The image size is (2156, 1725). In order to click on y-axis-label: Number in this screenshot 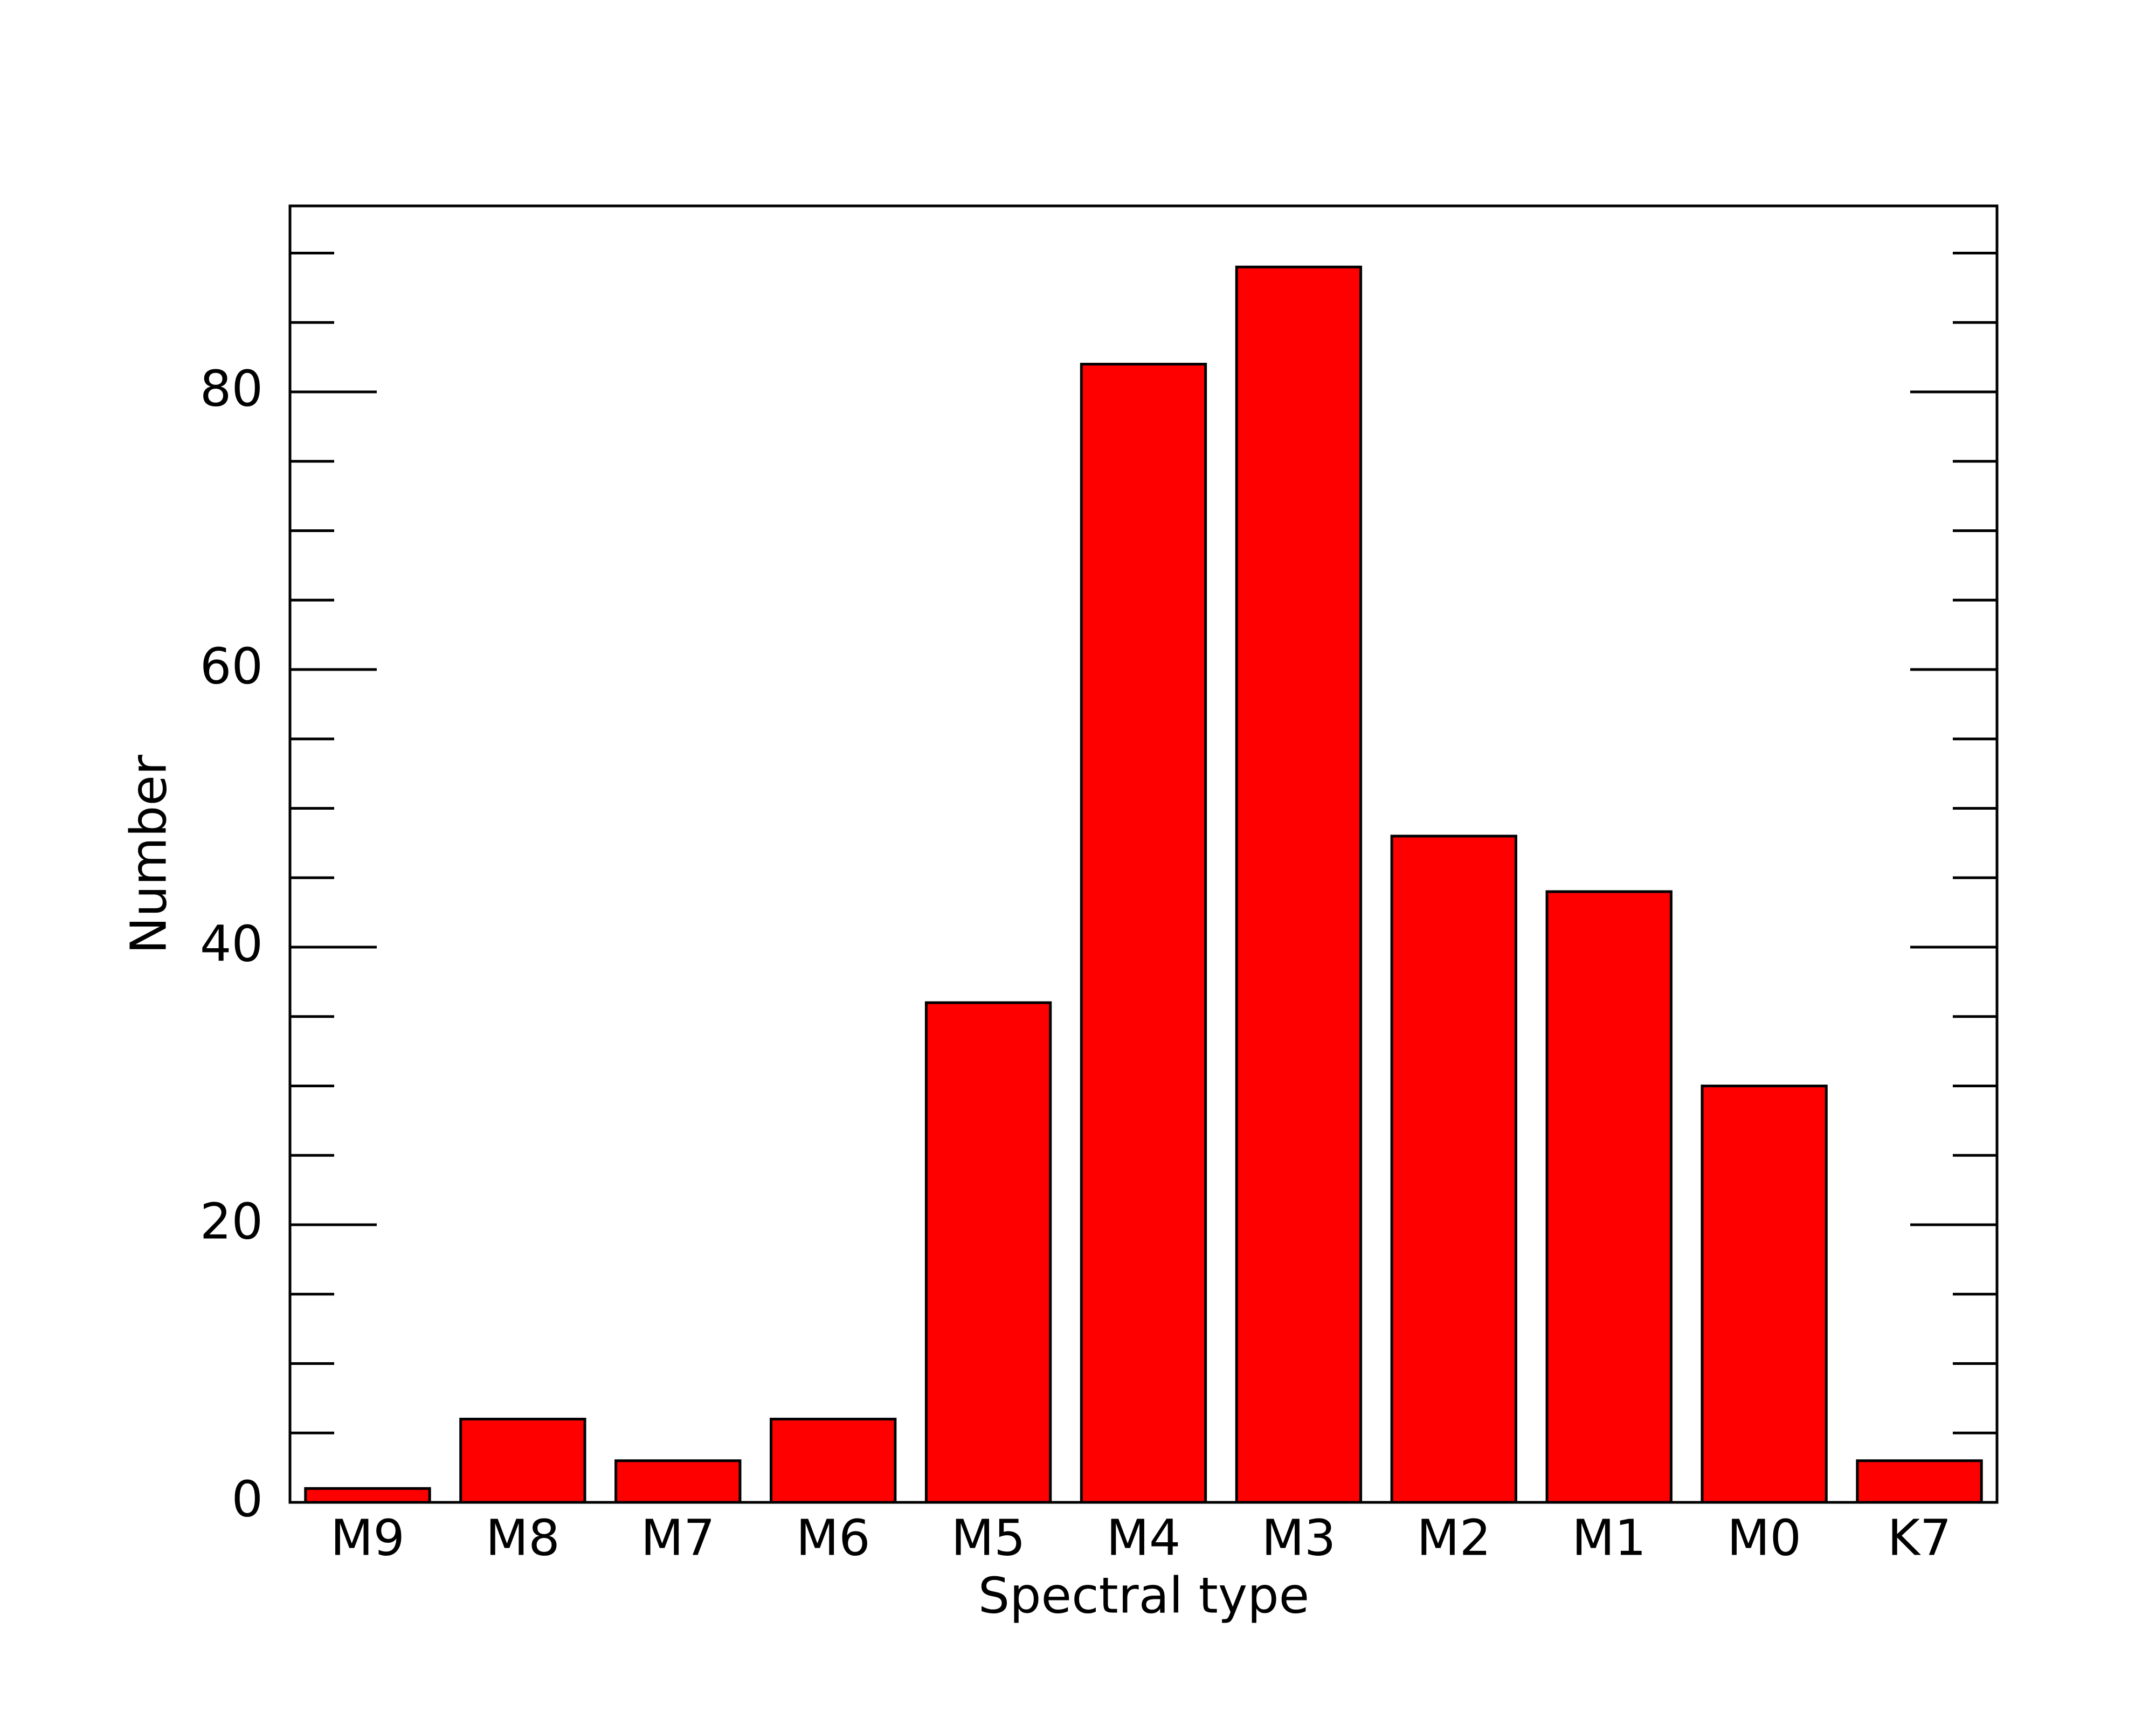, I will do `click(148, 854)`.